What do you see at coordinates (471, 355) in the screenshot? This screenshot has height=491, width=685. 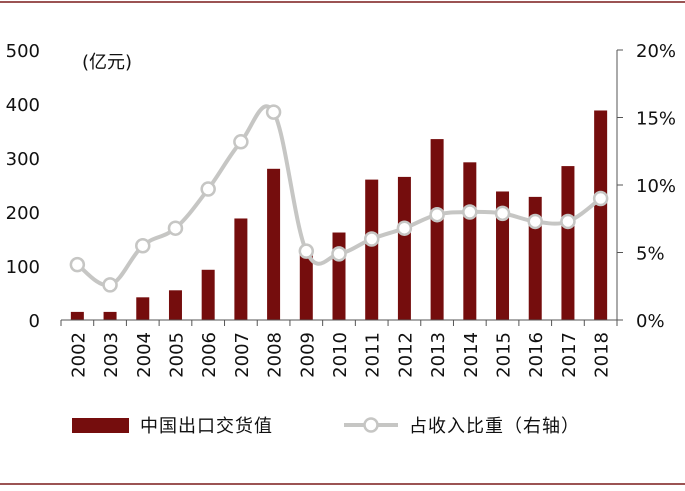 I see `x-axis-tick-label: 2014` at bounding box center [471, 355].